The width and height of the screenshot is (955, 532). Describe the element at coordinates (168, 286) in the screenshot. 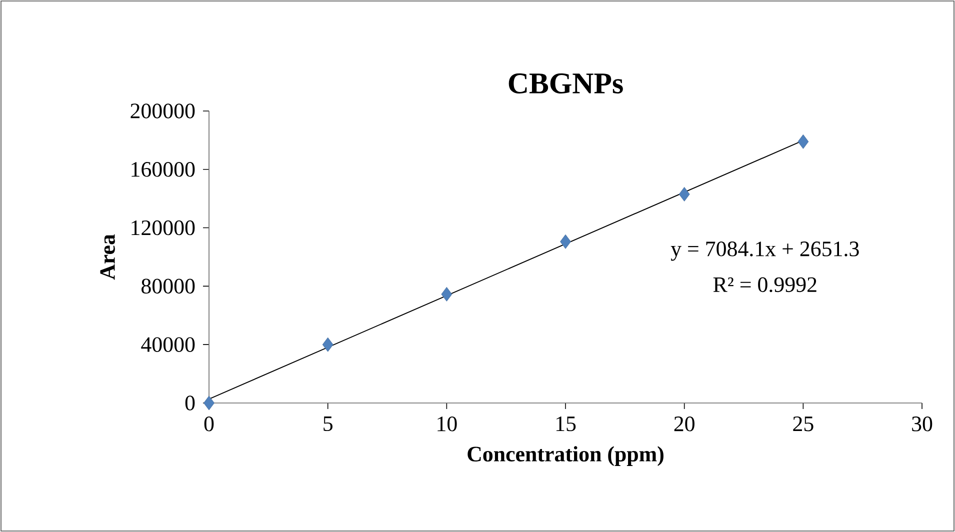

I see `y-tick-label: 80000` at that location.